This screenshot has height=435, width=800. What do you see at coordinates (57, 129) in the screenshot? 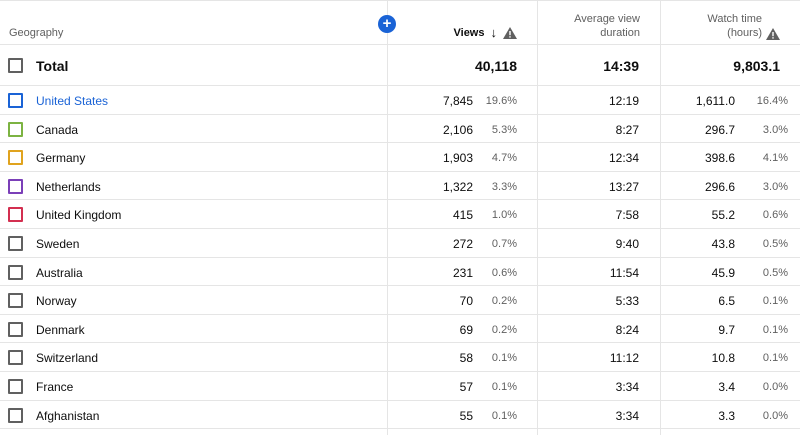
I see `country-name: Canada` at bounding box center [57, 129].